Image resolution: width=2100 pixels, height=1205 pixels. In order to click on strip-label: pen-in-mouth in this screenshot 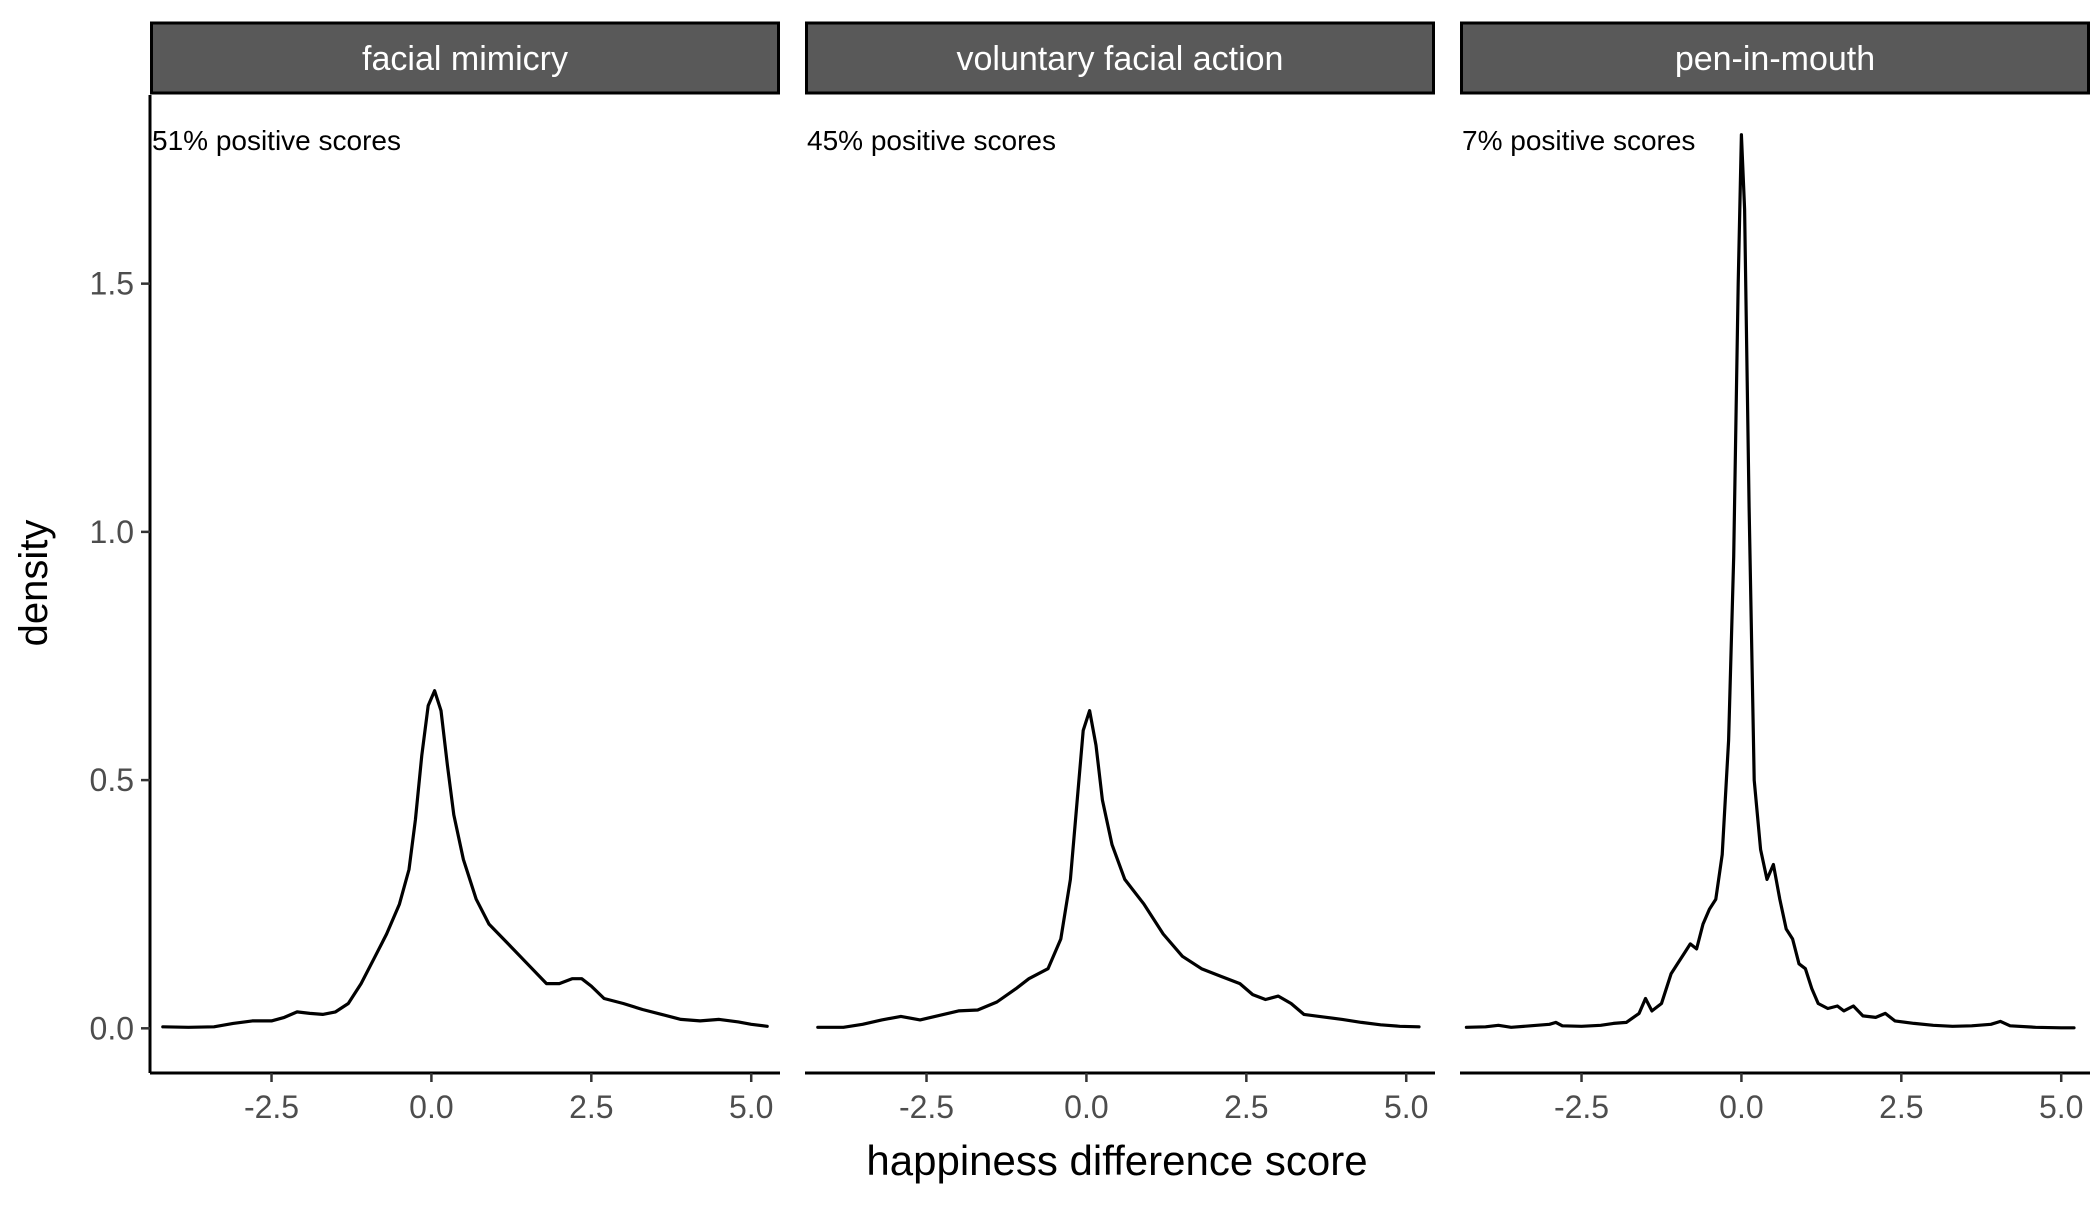, I will do `click(1775, 59)`.